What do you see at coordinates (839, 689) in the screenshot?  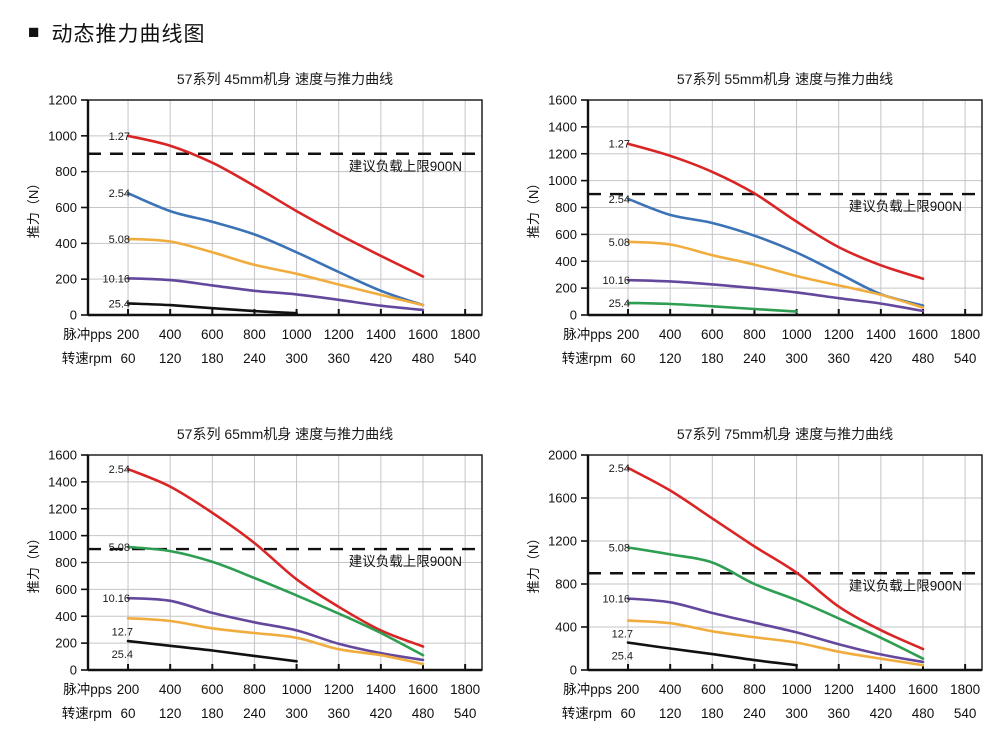 I see `x-tick-label-pps: 1200` at bounding box center [839, 689].